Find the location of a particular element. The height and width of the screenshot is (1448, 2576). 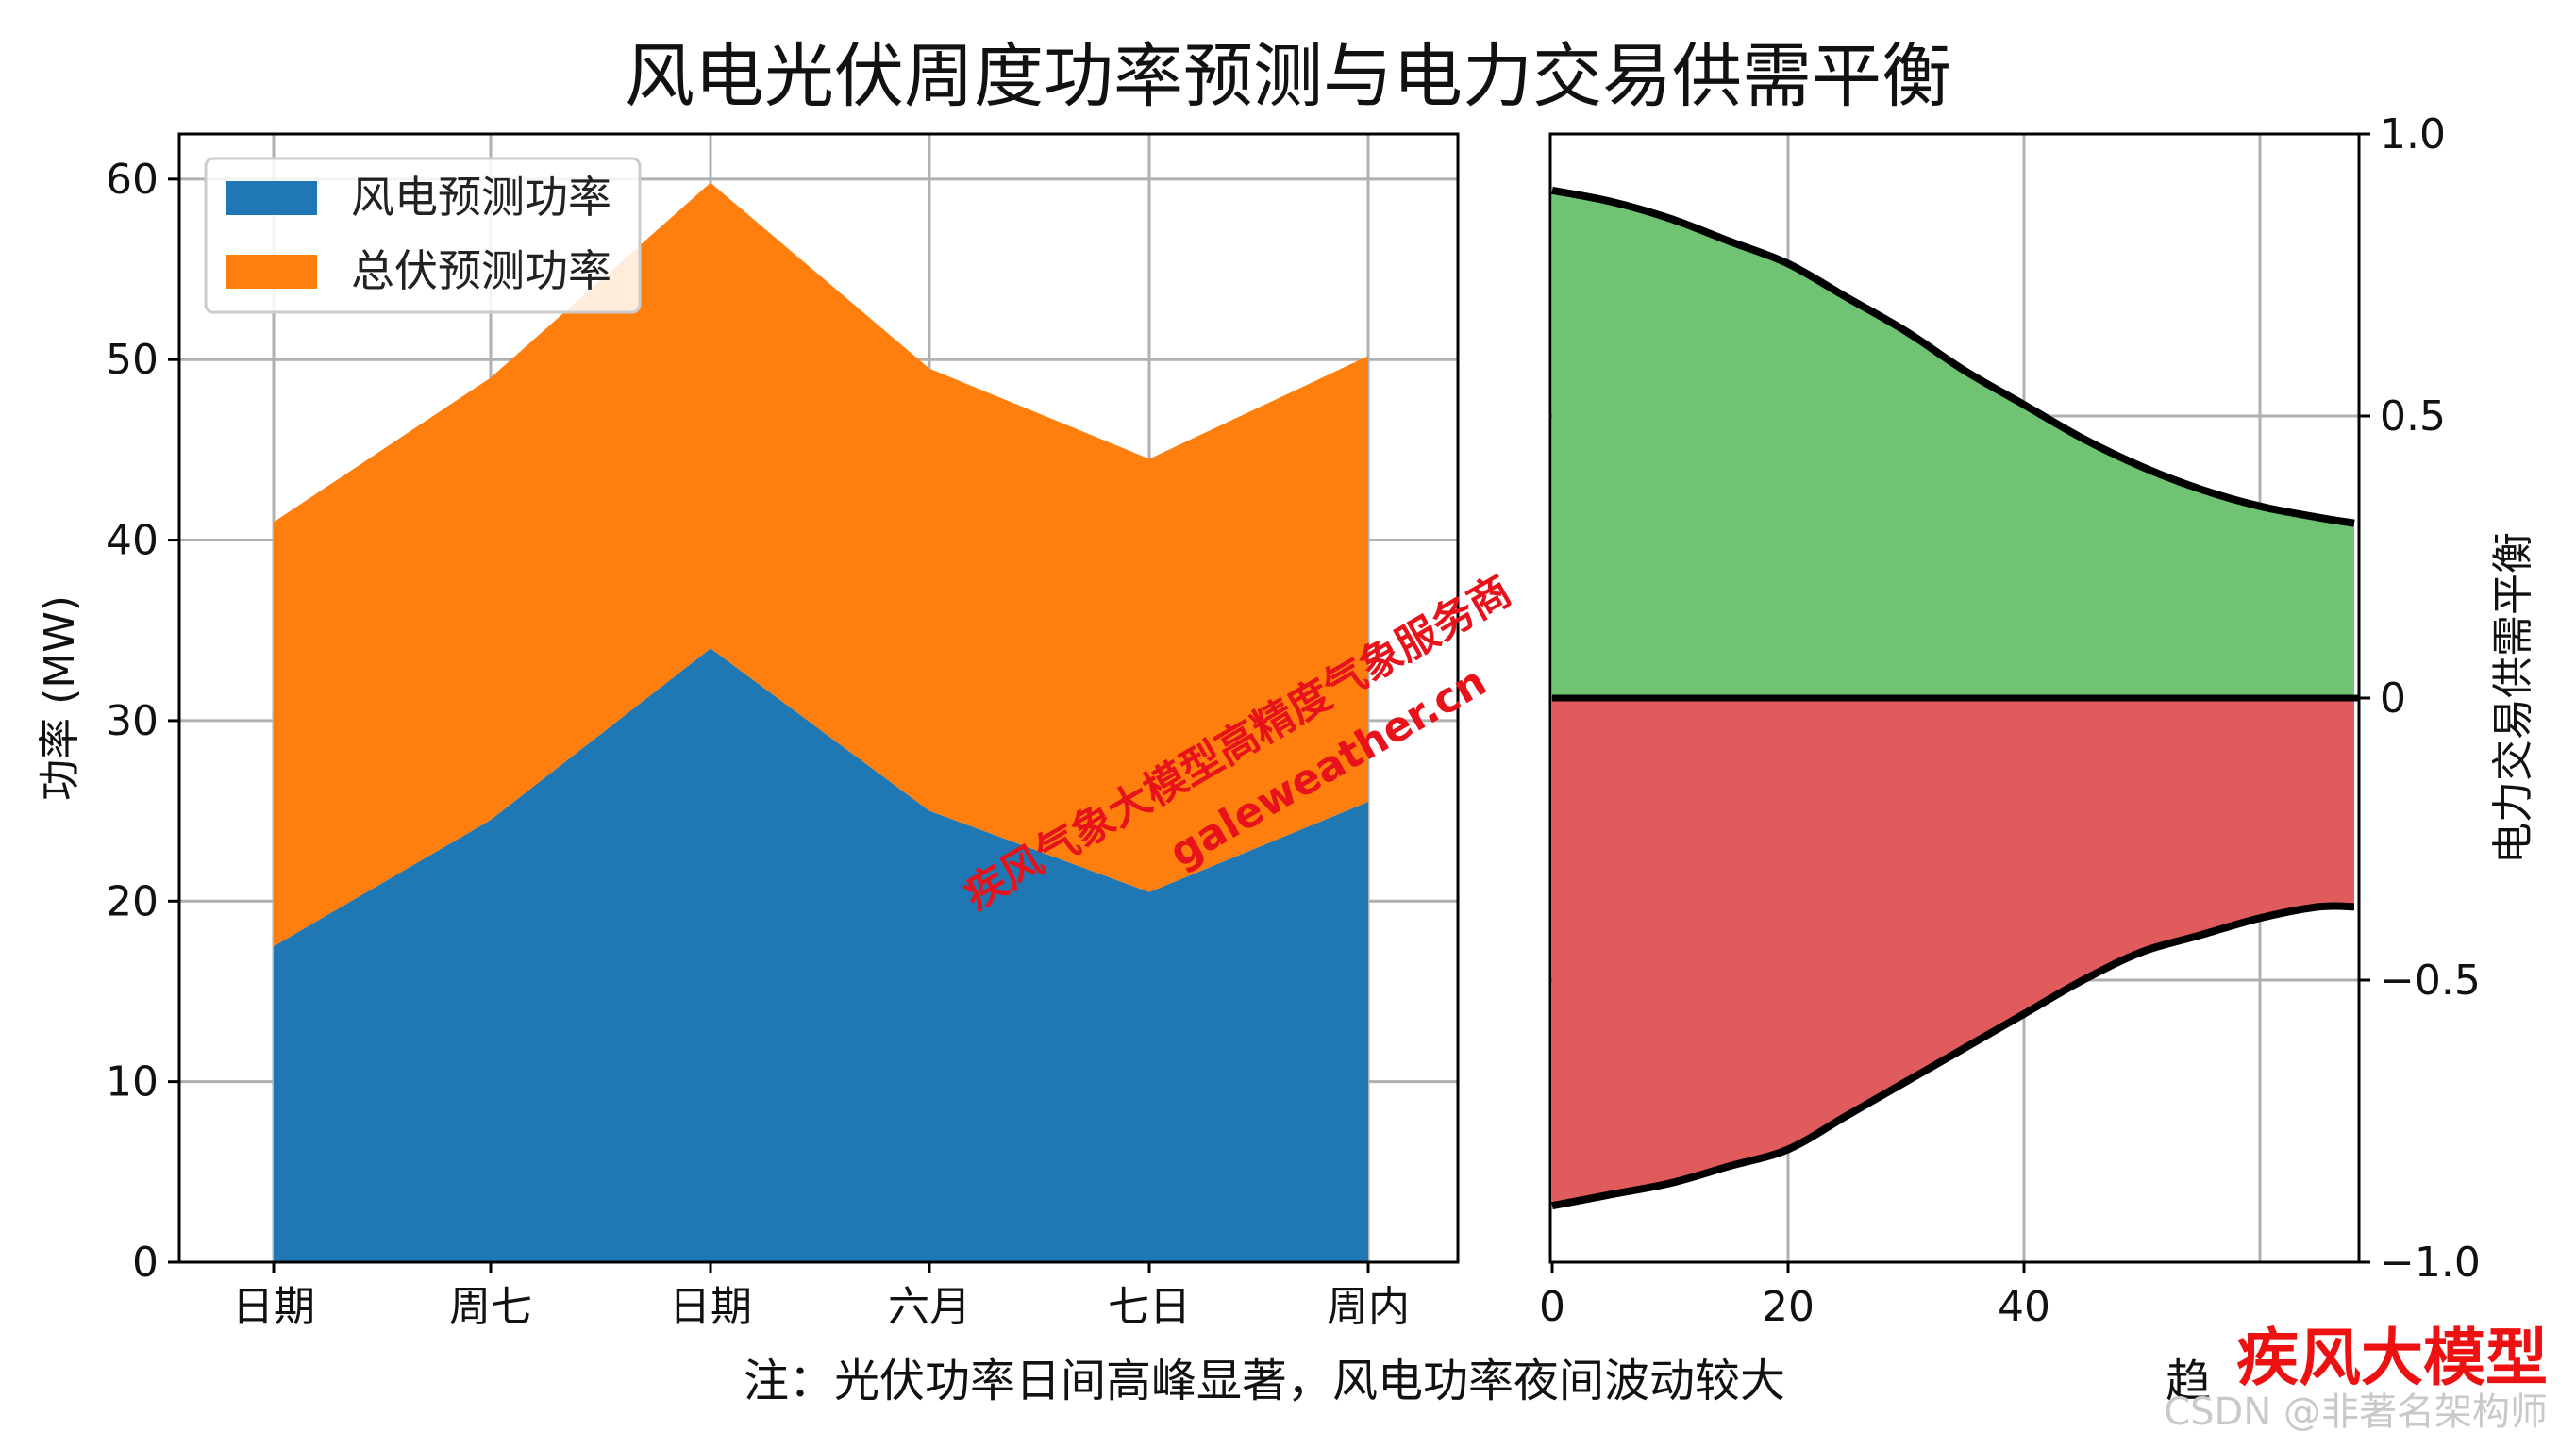

left-xtick-label-4: 七日 is located at coordinates (1149, 1307).